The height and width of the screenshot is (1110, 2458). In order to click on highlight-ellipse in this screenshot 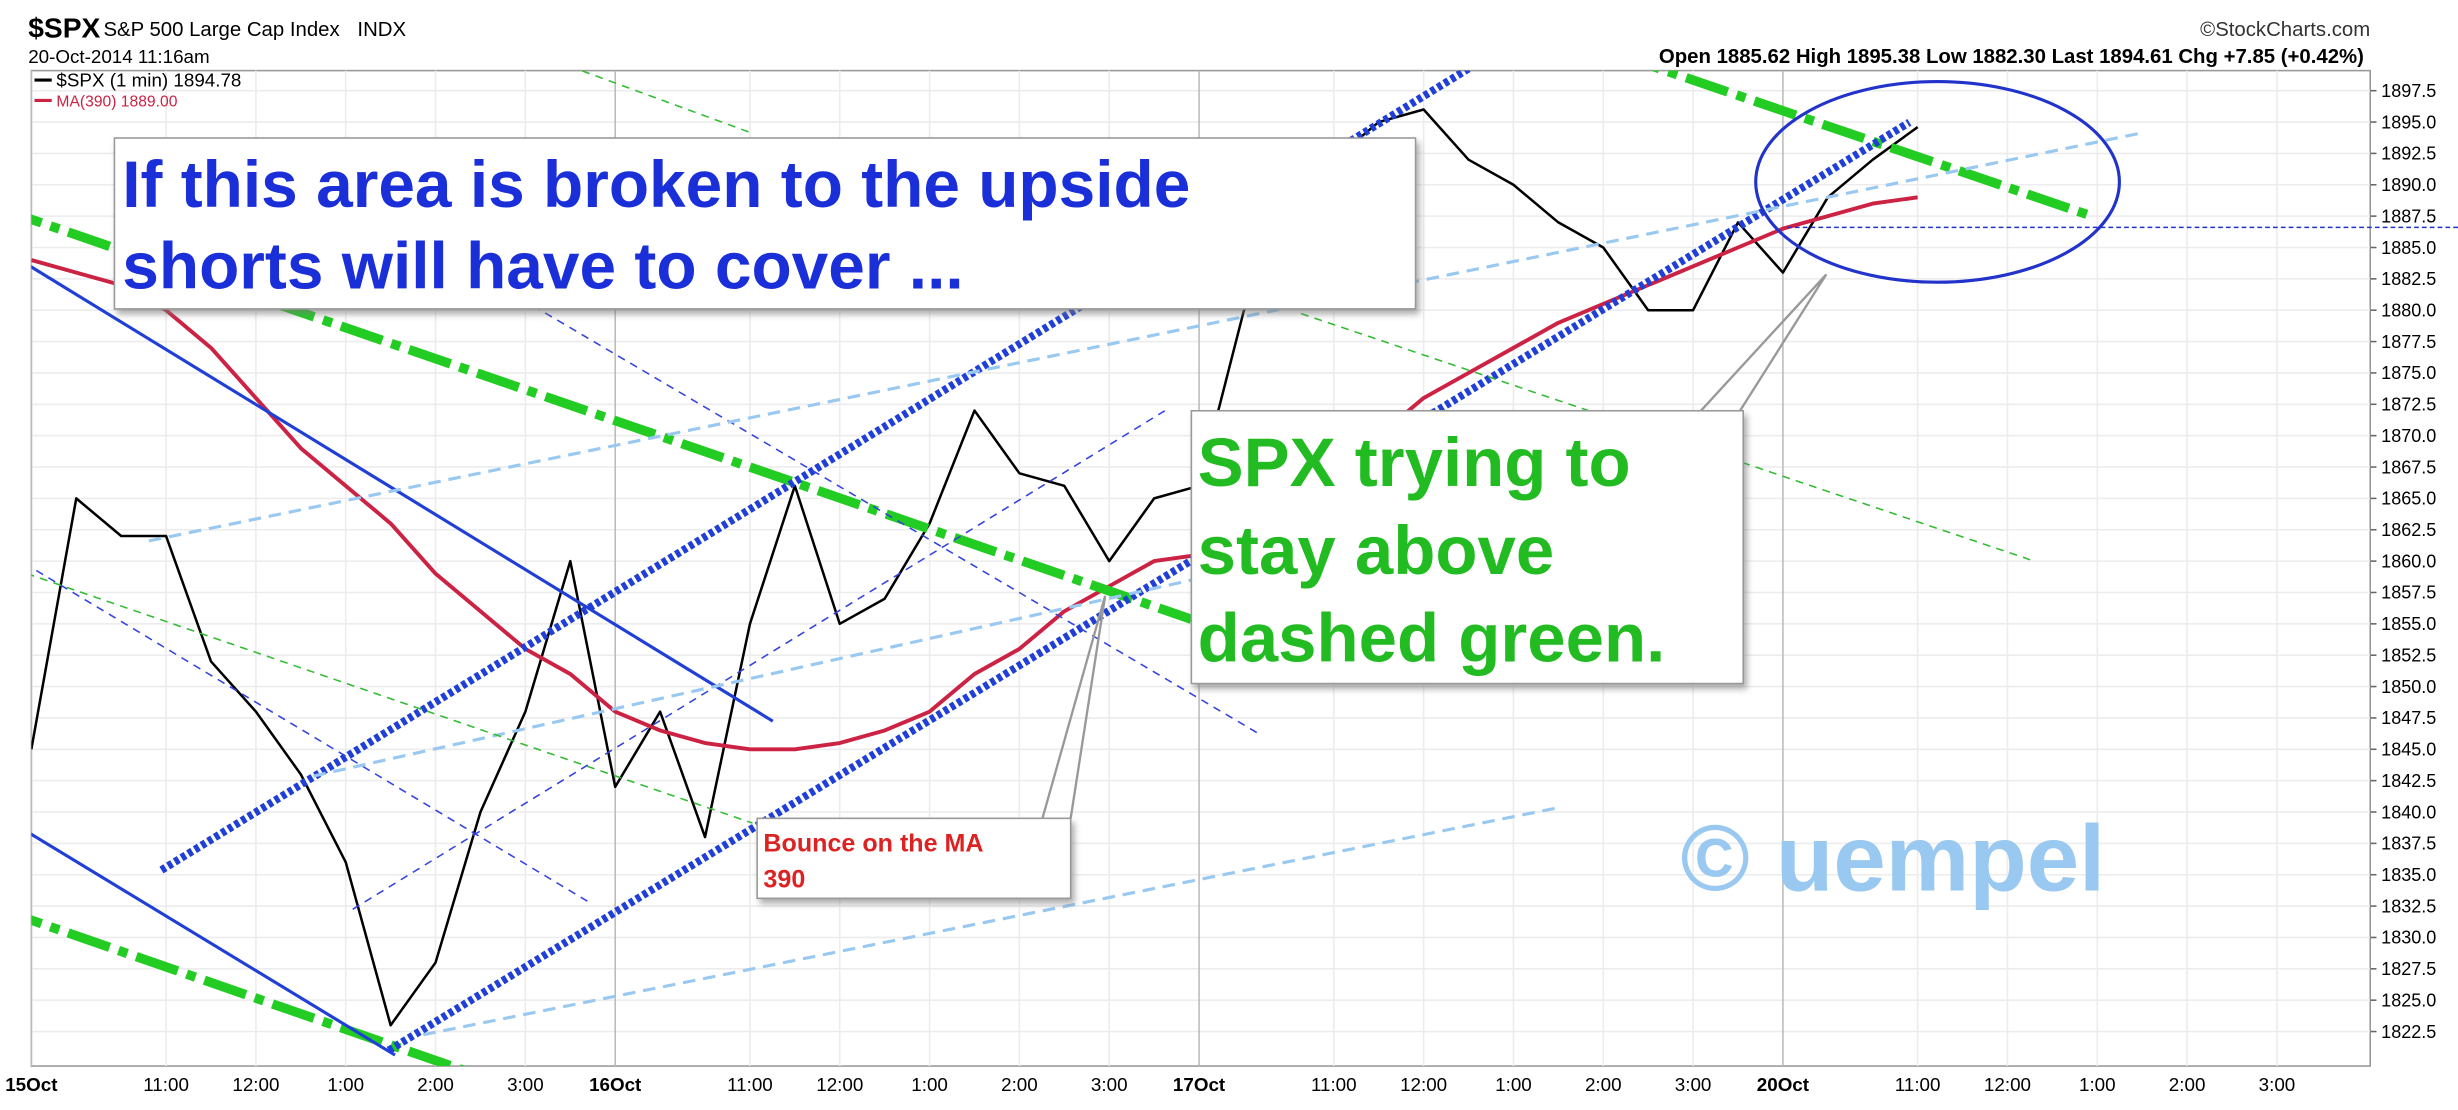, I will do `click(1937, 182)`.